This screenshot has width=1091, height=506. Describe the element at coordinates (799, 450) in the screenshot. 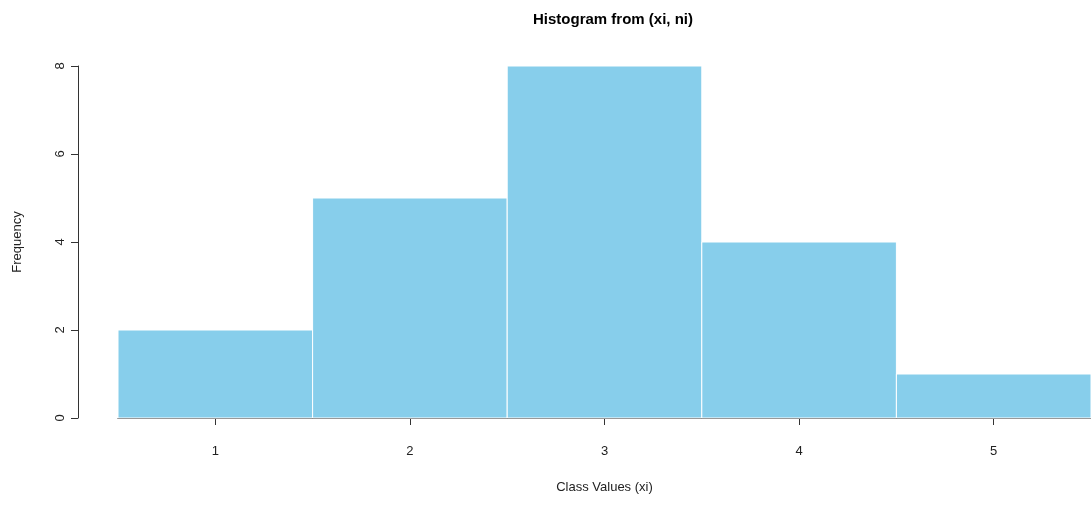

I see `x-tick-label: 4` at that location.